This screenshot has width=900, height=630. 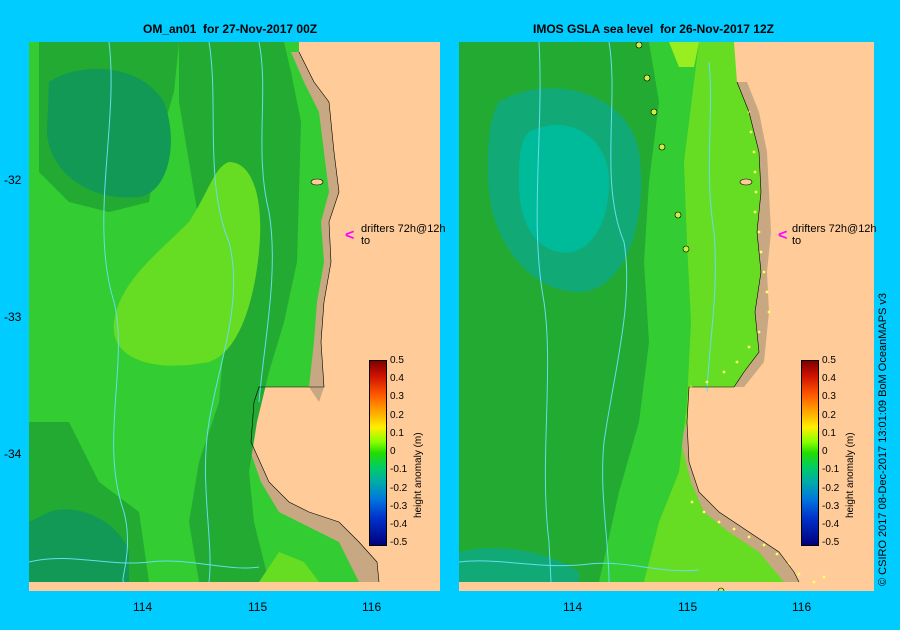 I want to click on right-drifter-arrow-icon: <, so click(x=783, y=235).